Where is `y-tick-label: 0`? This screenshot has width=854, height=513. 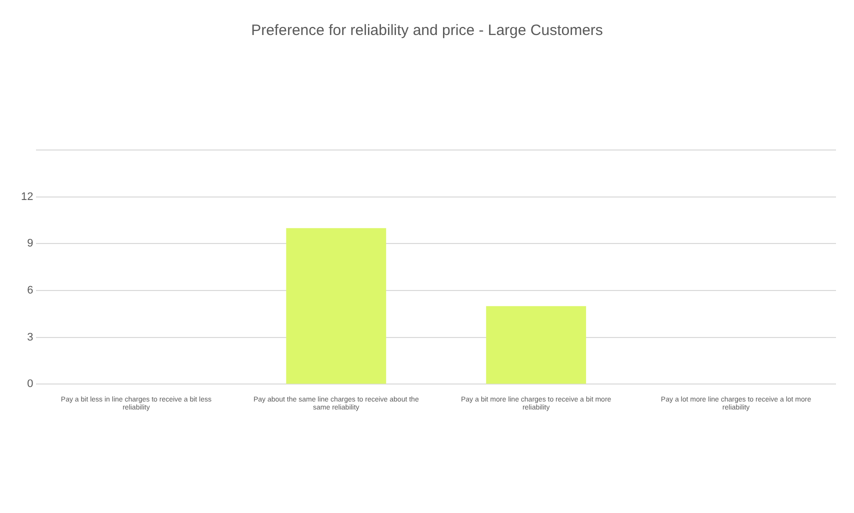
y-tick-label: 0 is located at coordinates (30, 384).